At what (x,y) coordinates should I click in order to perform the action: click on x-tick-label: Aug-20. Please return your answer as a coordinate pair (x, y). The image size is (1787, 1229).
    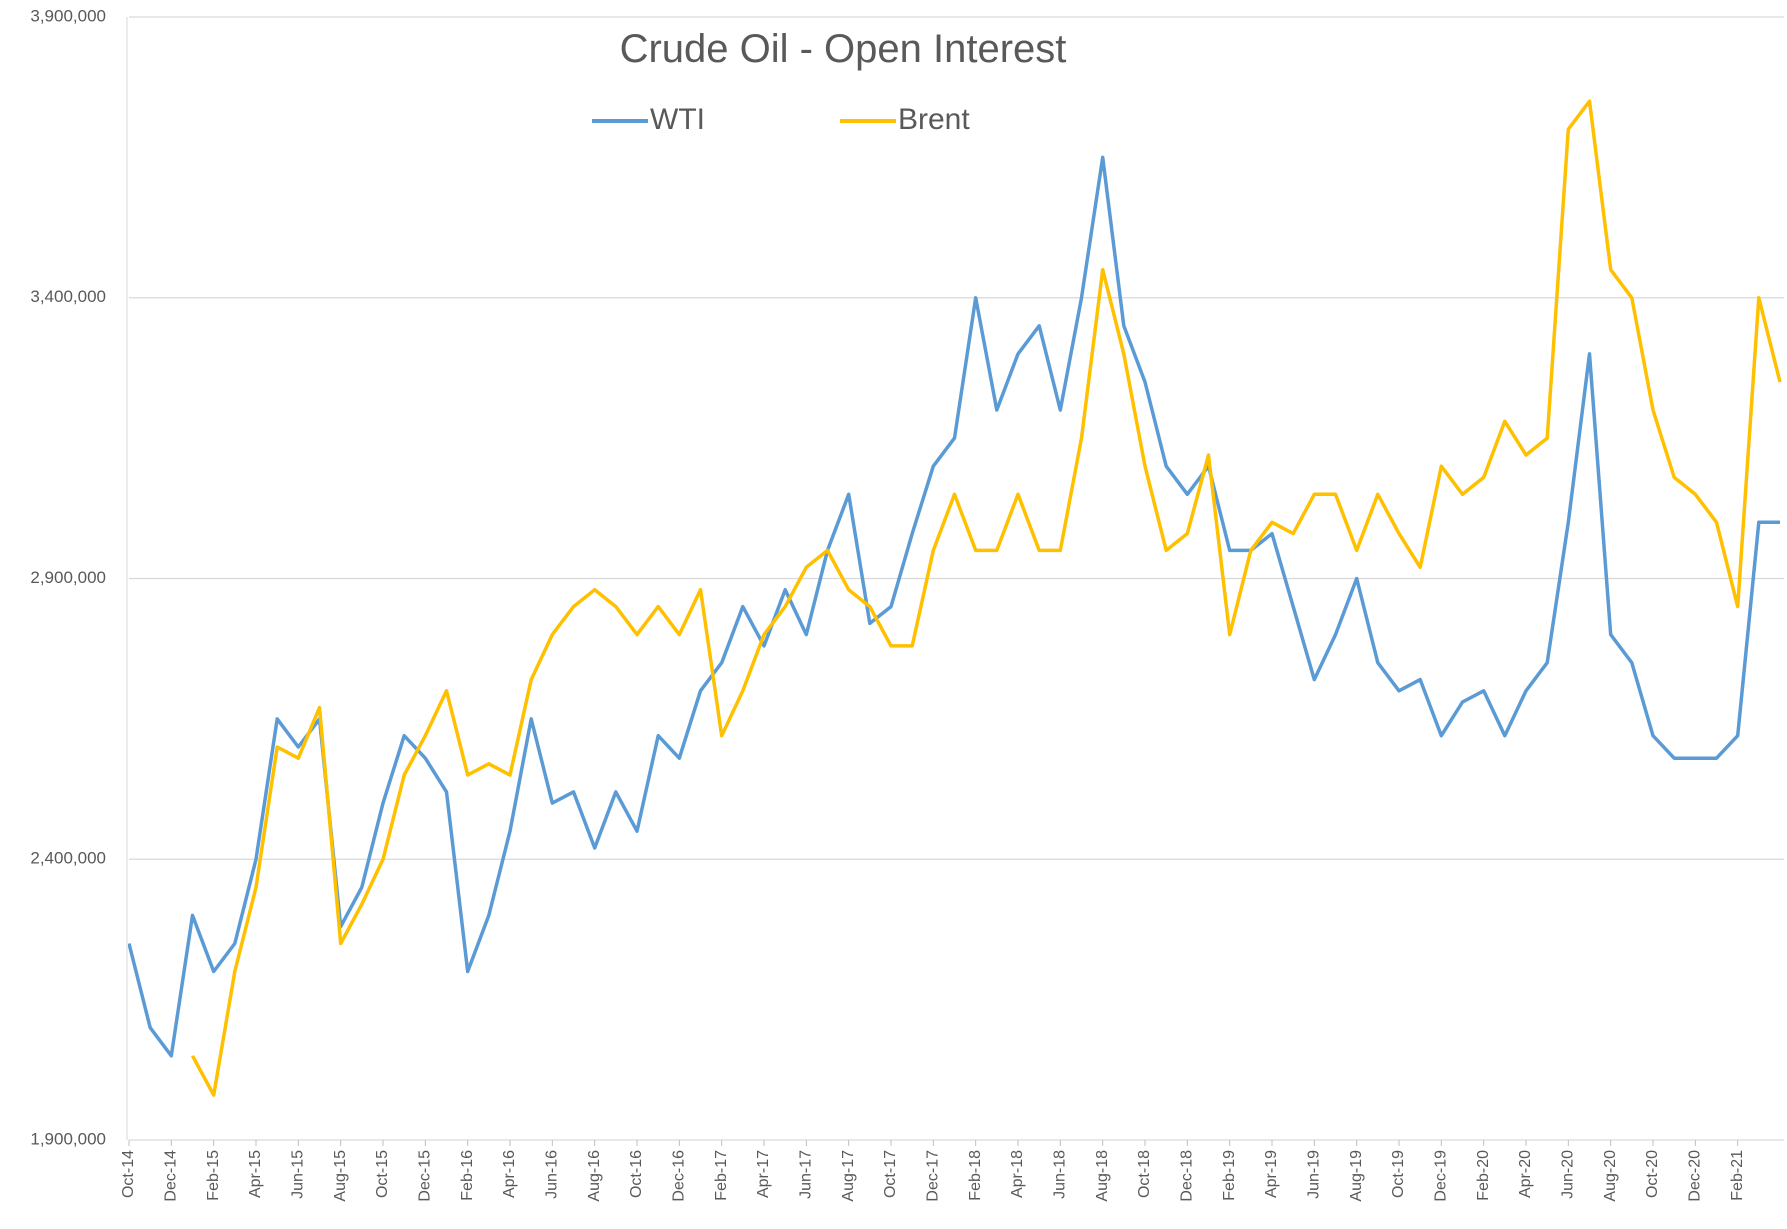
    Looking at the image, I should click on (1610, 1176).